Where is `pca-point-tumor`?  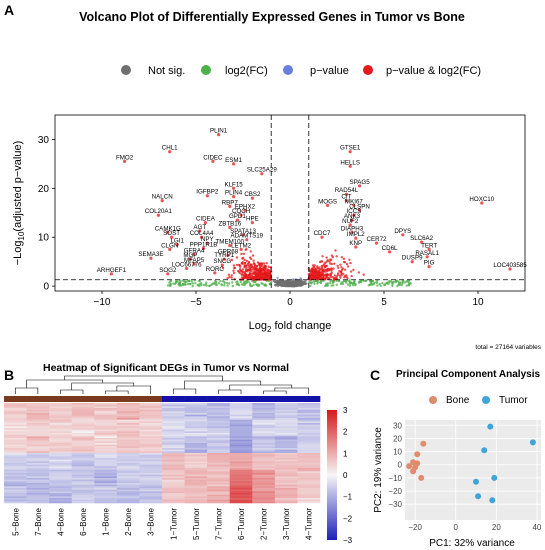
pca-point-tumor is located at coordinates (476, 481).